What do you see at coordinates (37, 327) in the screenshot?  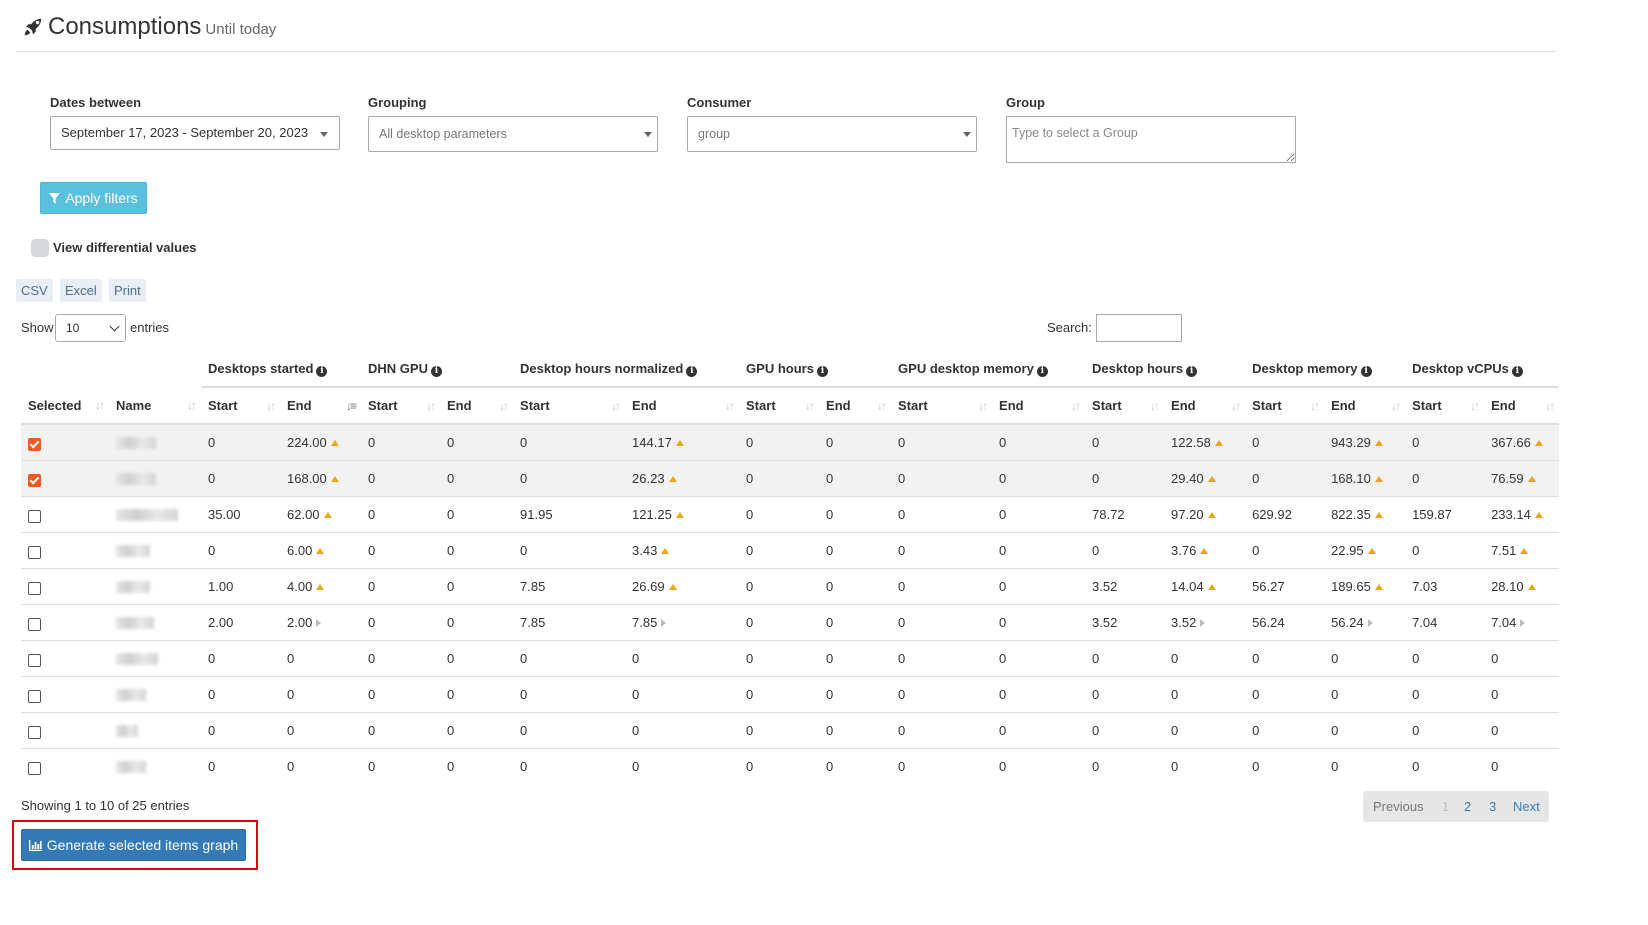 I see `show-label: Show` at bounding box center [37, 327].